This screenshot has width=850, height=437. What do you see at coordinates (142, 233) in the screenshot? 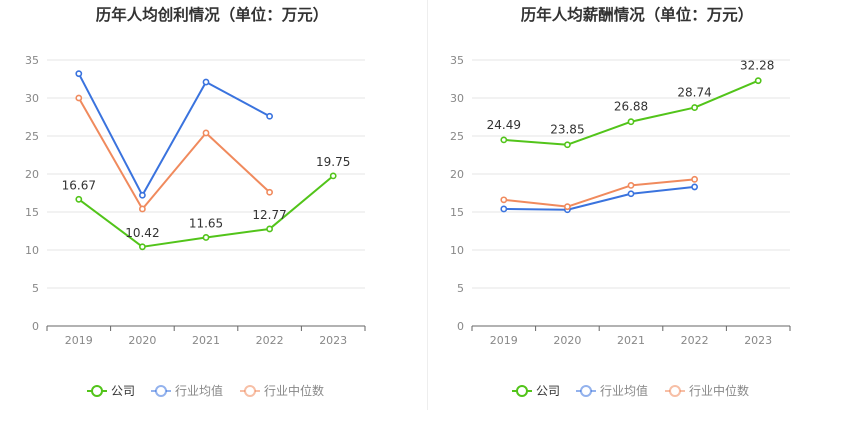
I see `data-label: 10.42` at bounding box center [142, 233].